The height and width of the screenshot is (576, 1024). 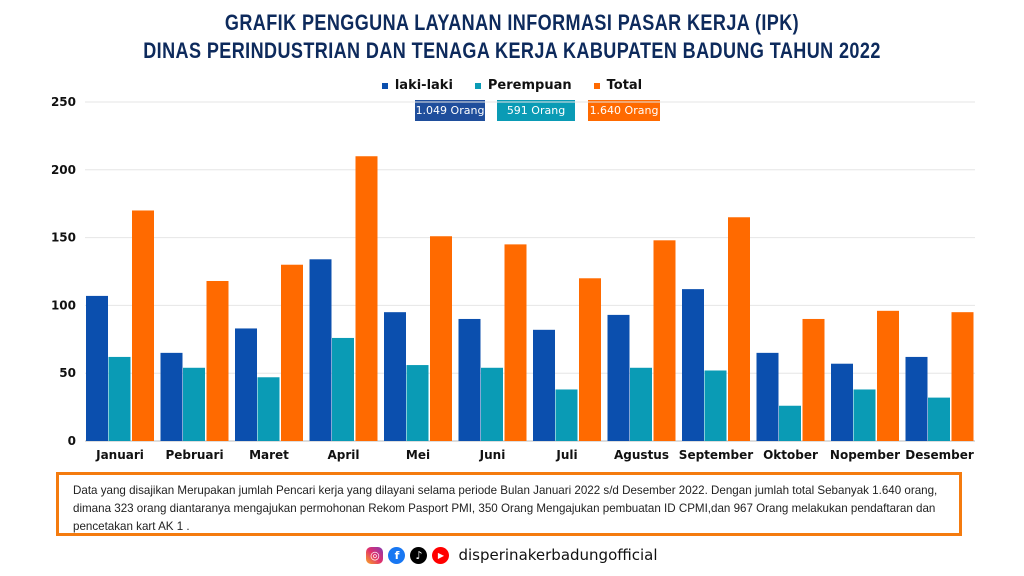 I want to click on instagram-icon: ◎, so click(x=375, y=555).